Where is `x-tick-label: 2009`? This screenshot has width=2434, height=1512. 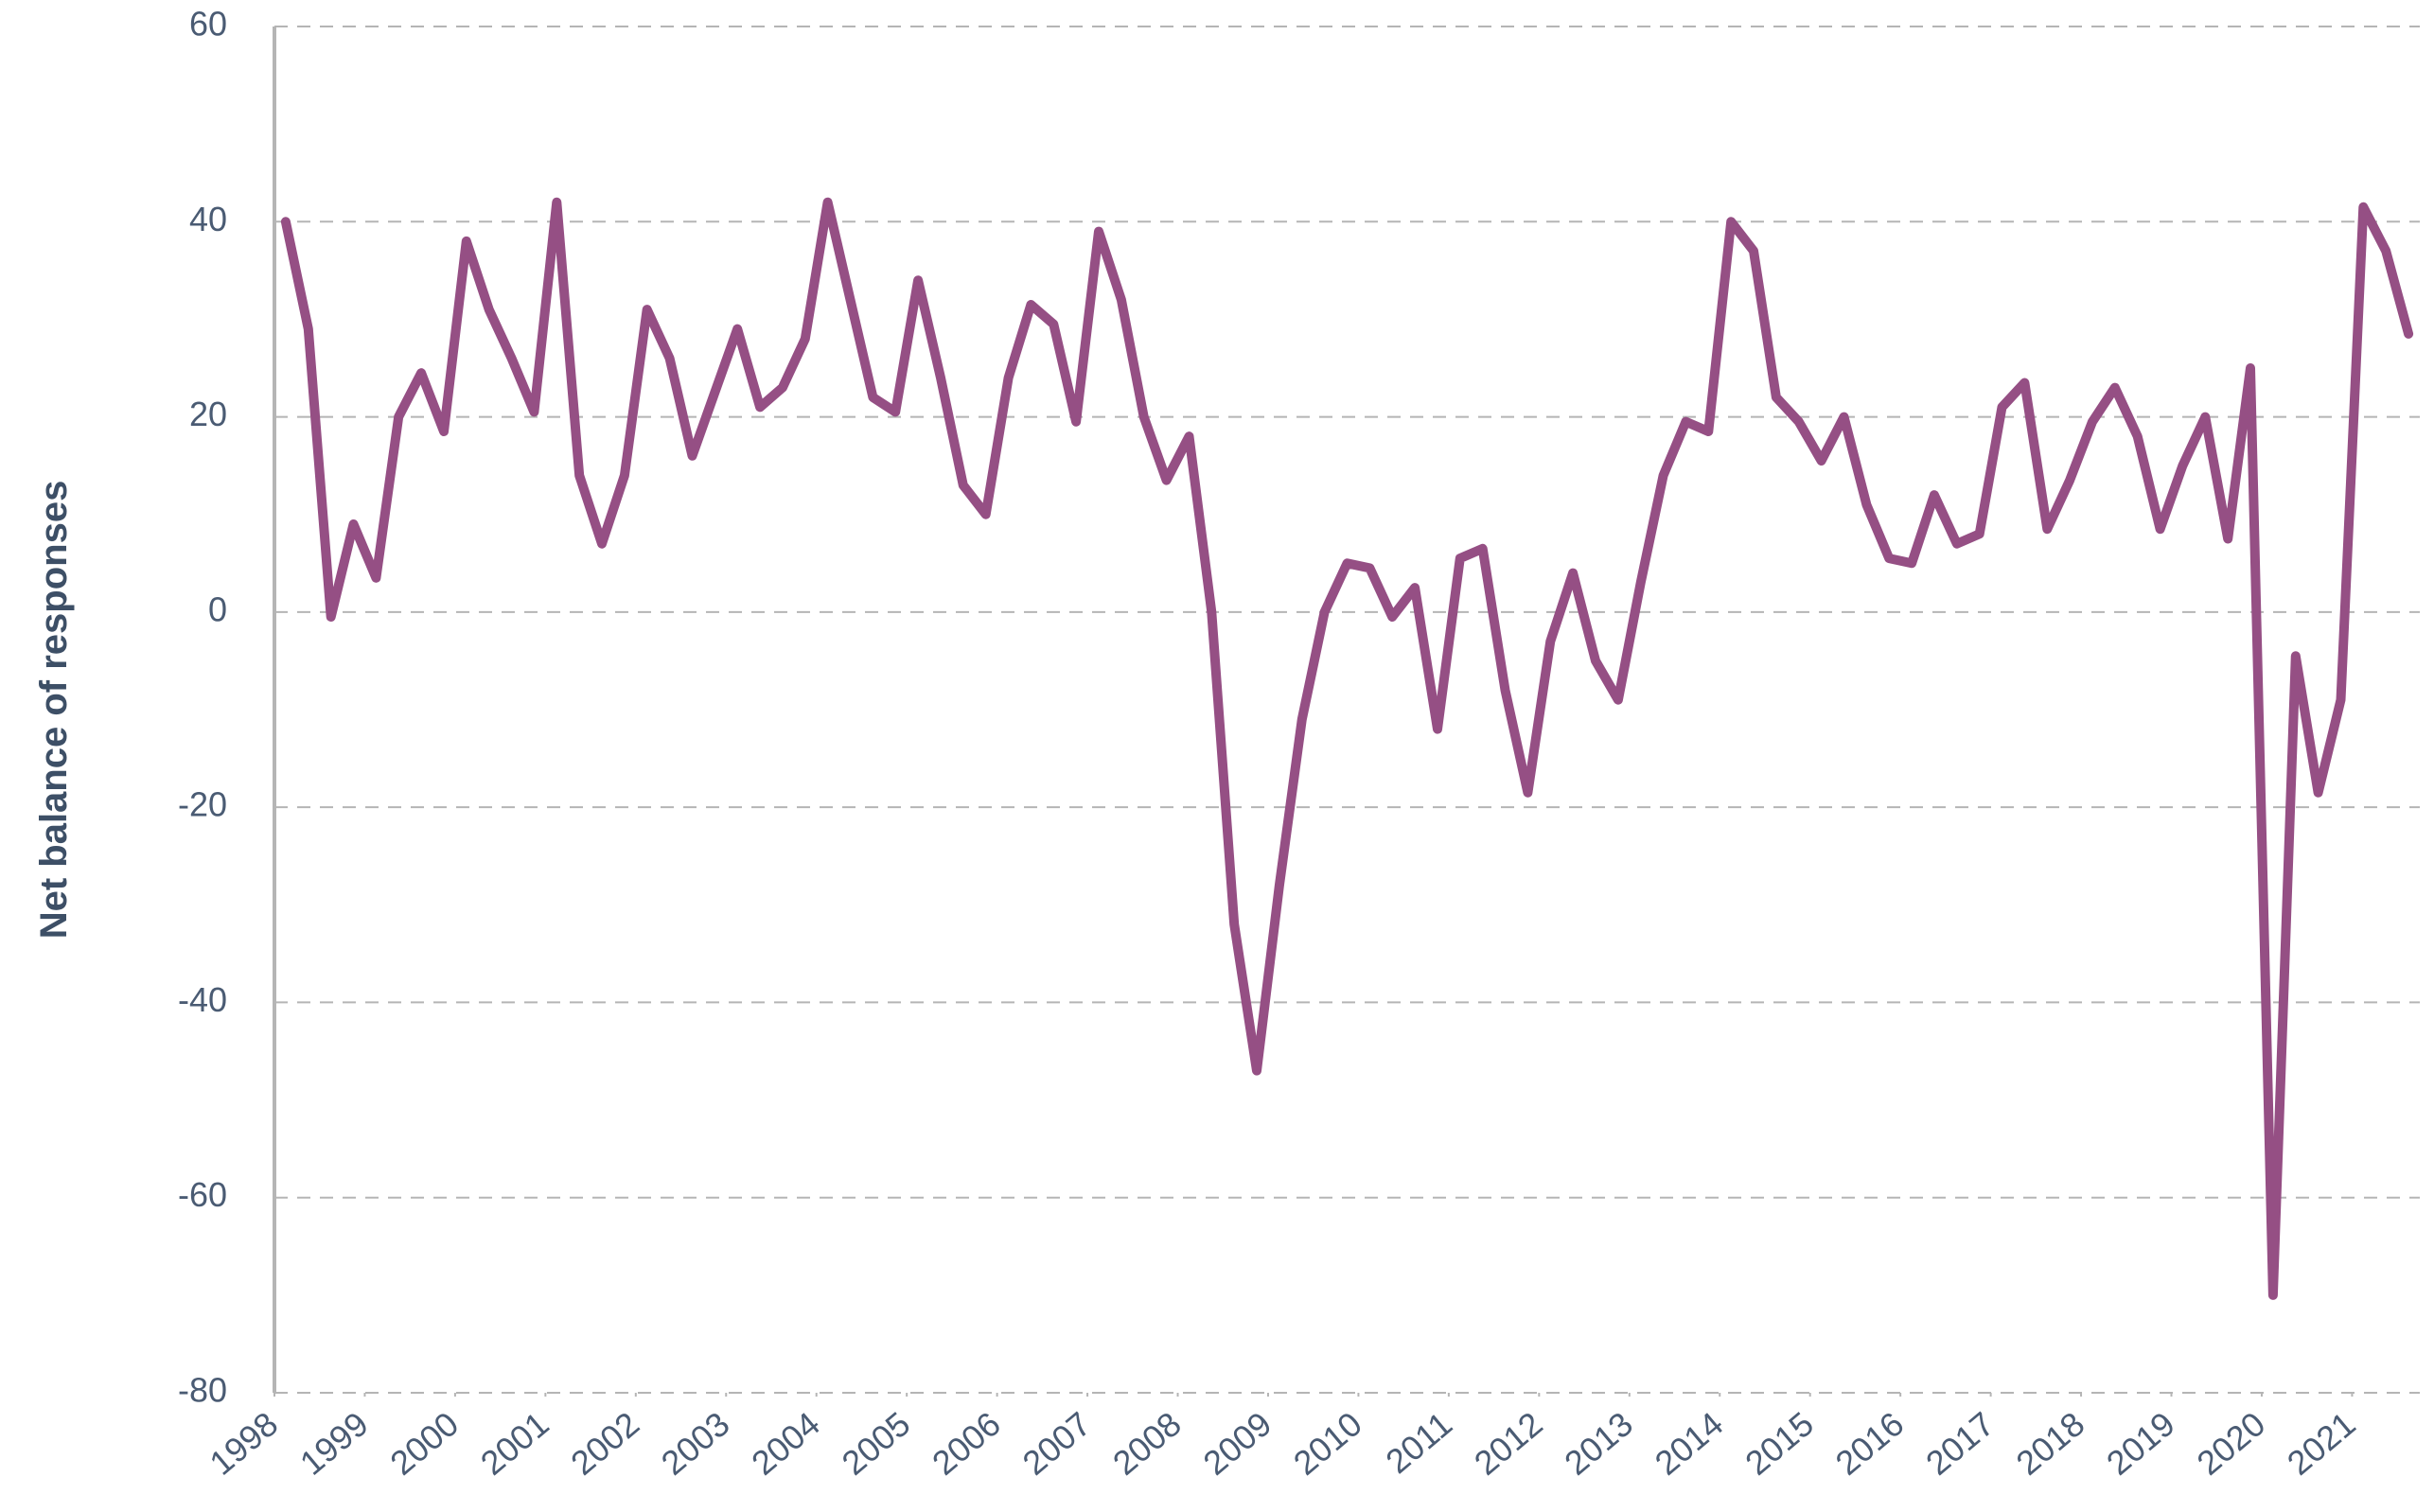 x-tick-label: 2009 is located at coordinates (1237, 1443).